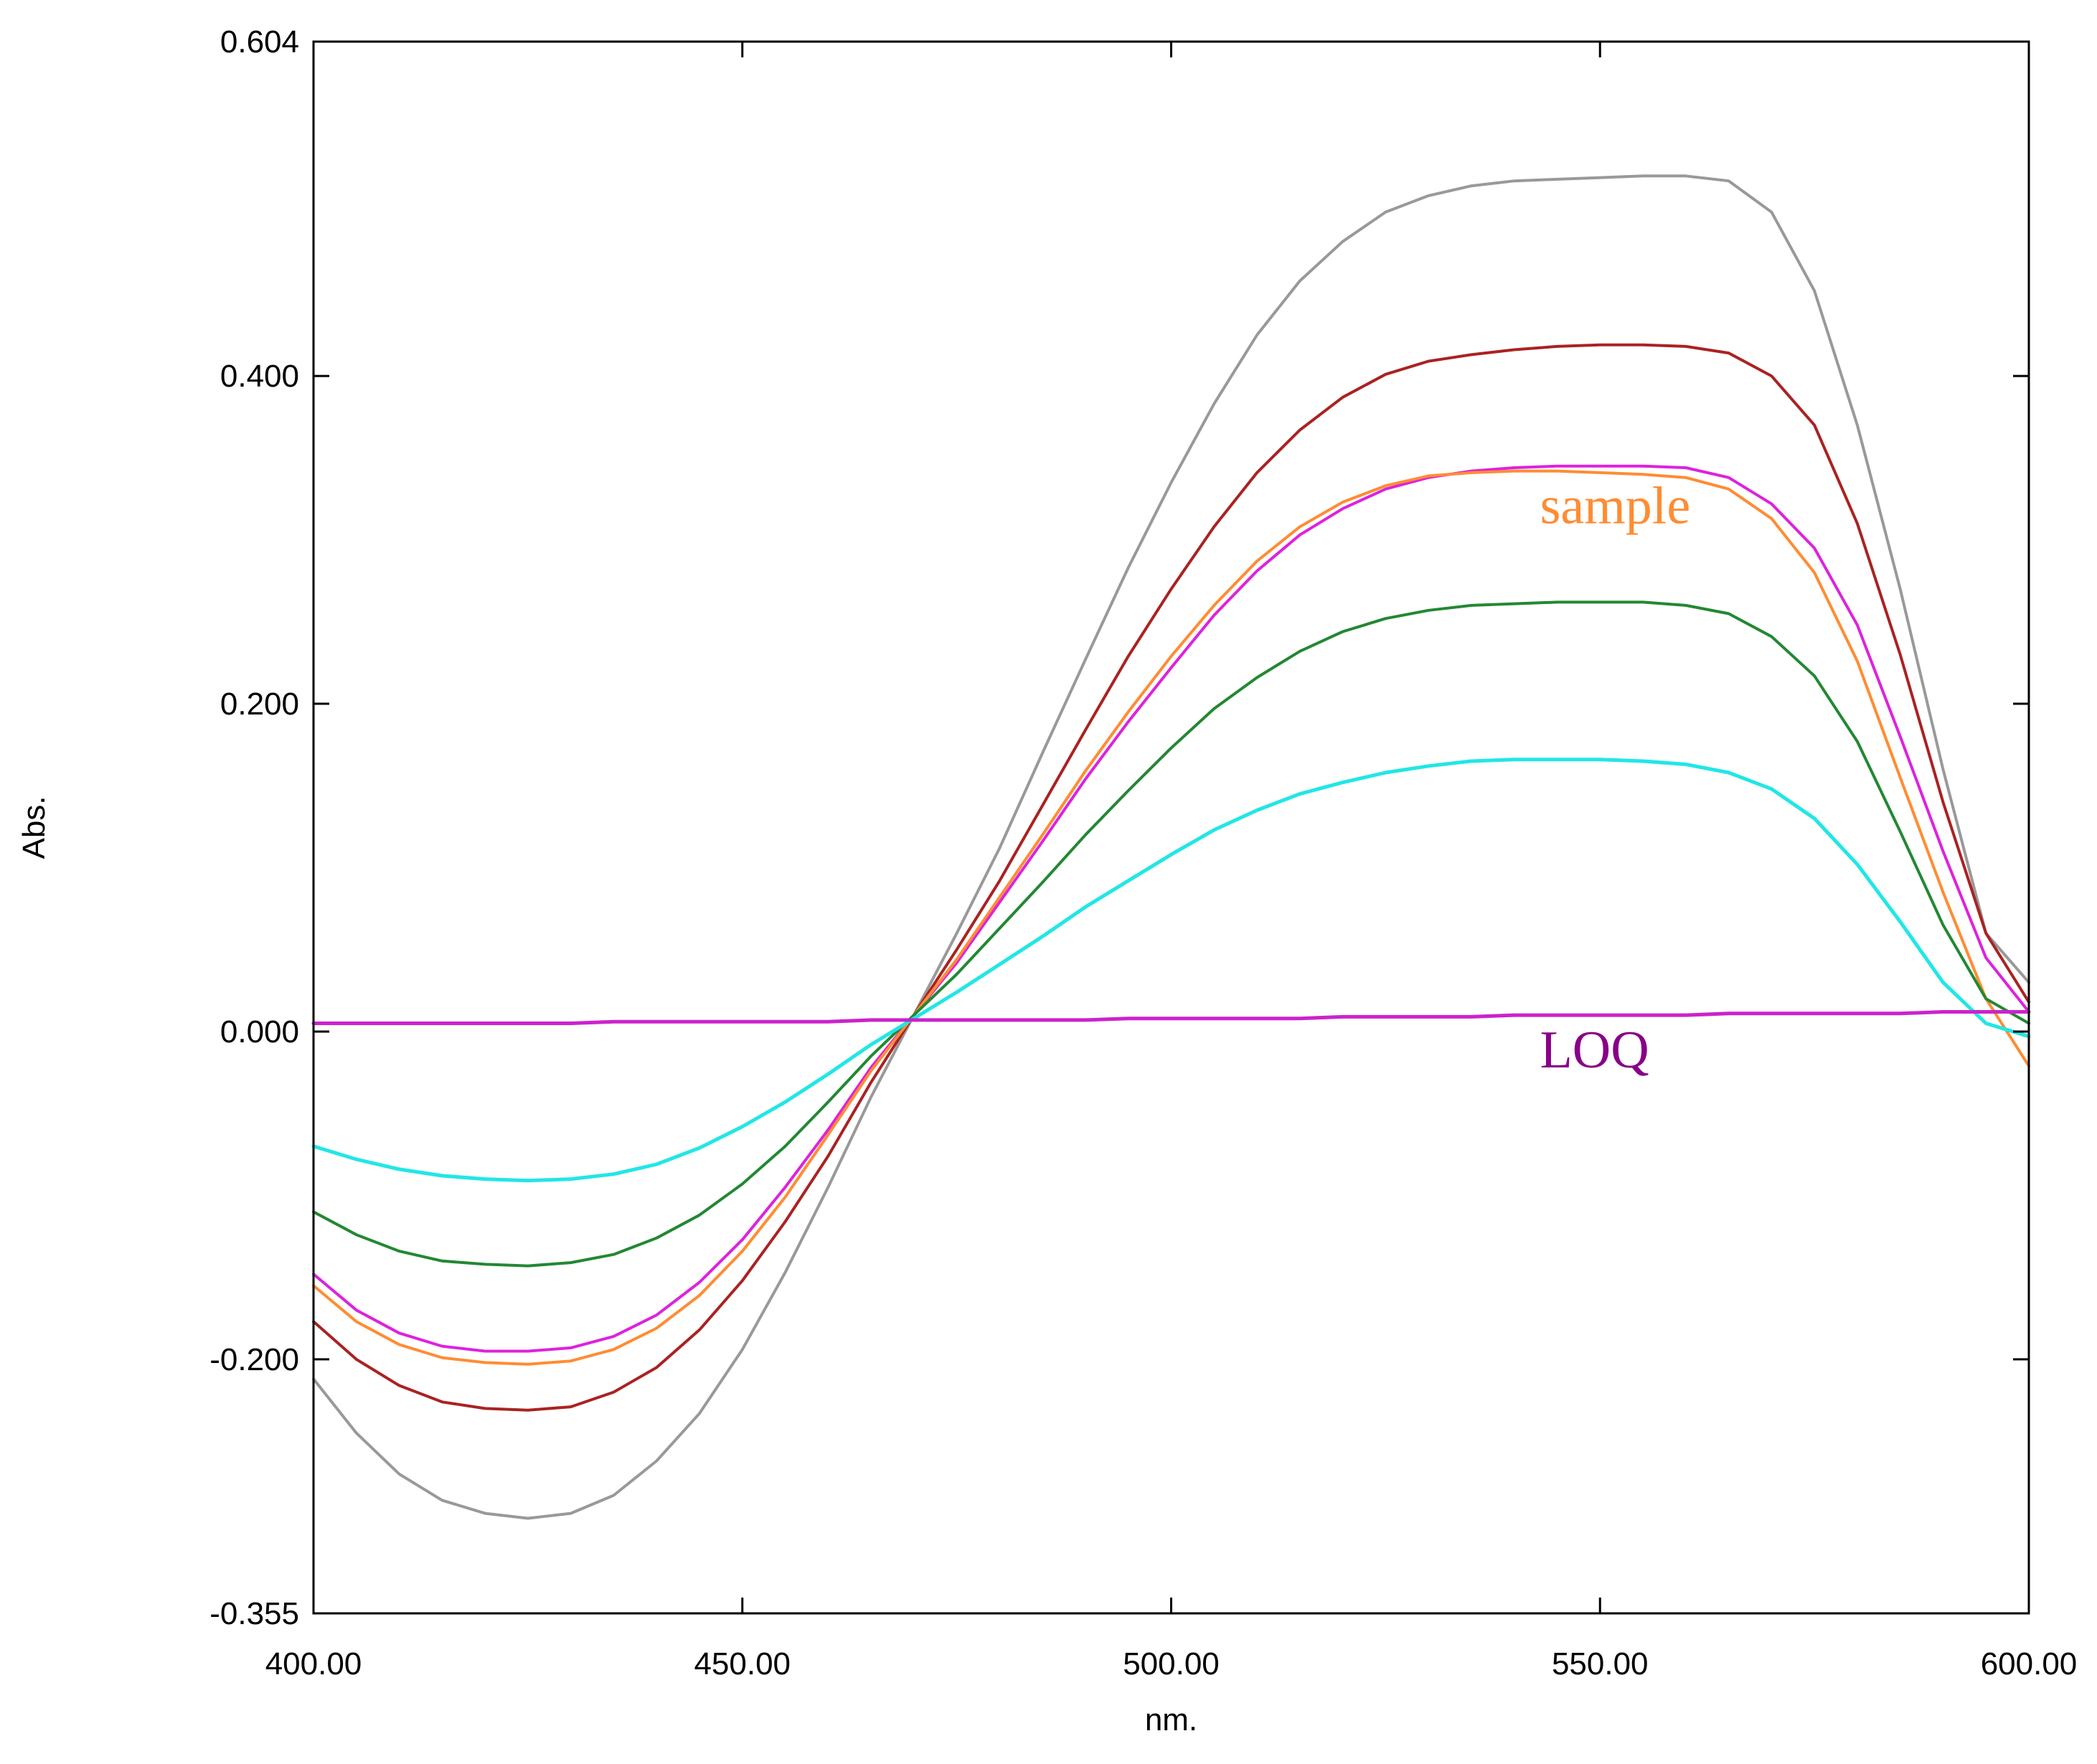 The image size is (2097, 1764). Describe the element at coordinates (313, 1664) in the screenshot. I see `x-tick-label: 400.00` at that location.